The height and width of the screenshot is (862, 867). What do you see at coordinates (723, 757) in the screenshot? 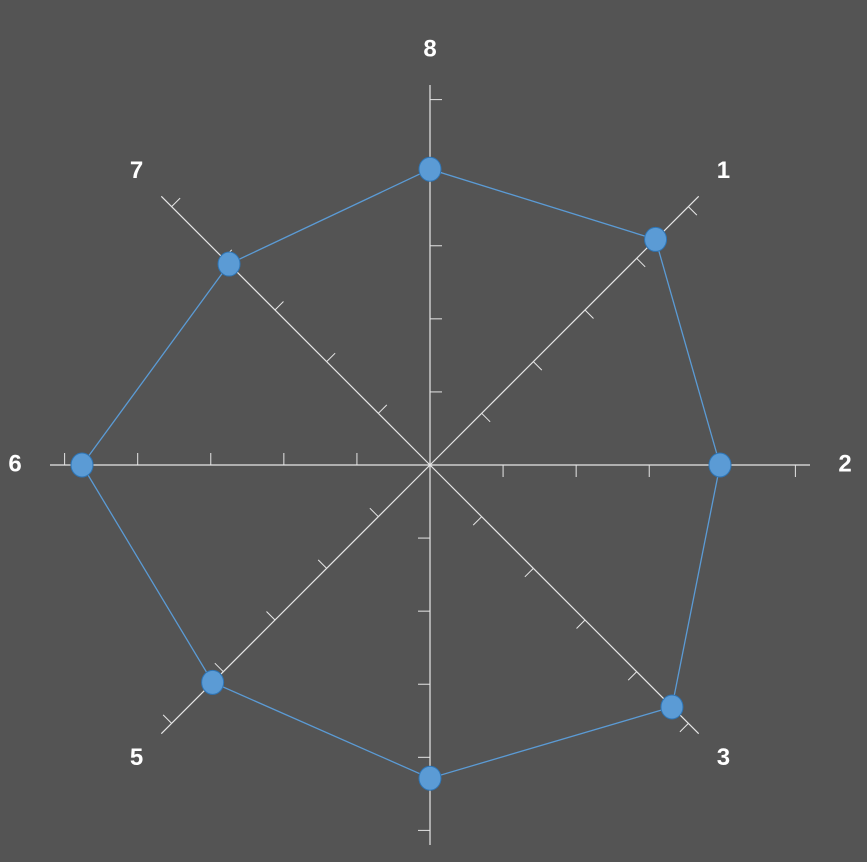
I see `category-label-3: 3` at bounding box center [723, 757].